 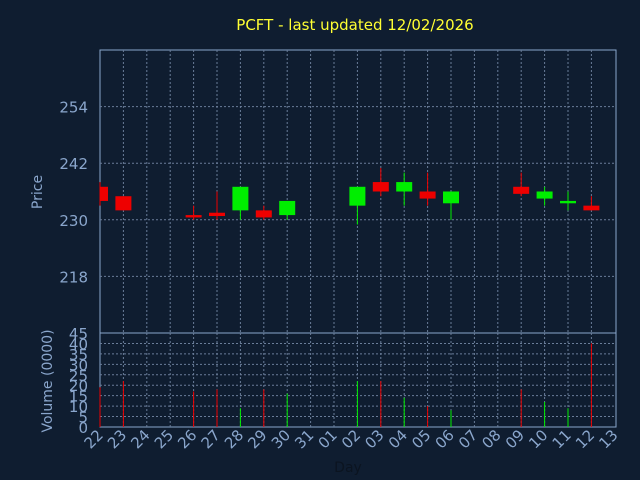 What do you see at coordinates (73, 277) in the screenshot?
I see `price-tick-label: 218` at bounding box center [73, 277].